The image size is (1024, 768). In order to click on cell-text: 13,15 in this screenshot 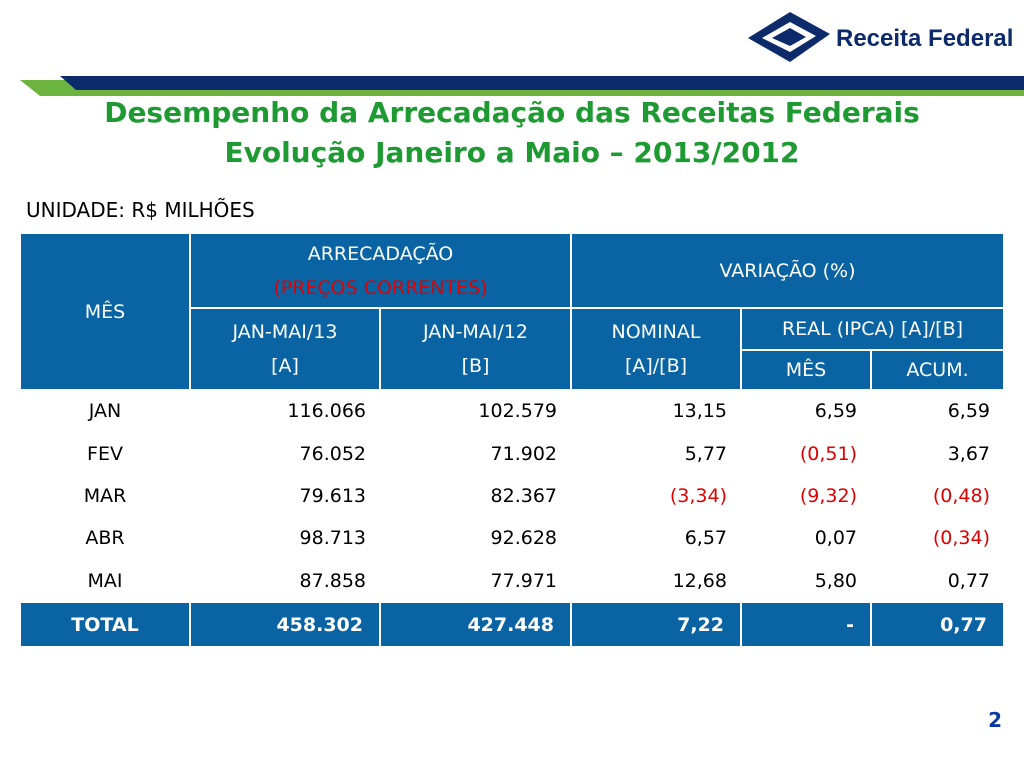, I will do `click(699, 411)`.